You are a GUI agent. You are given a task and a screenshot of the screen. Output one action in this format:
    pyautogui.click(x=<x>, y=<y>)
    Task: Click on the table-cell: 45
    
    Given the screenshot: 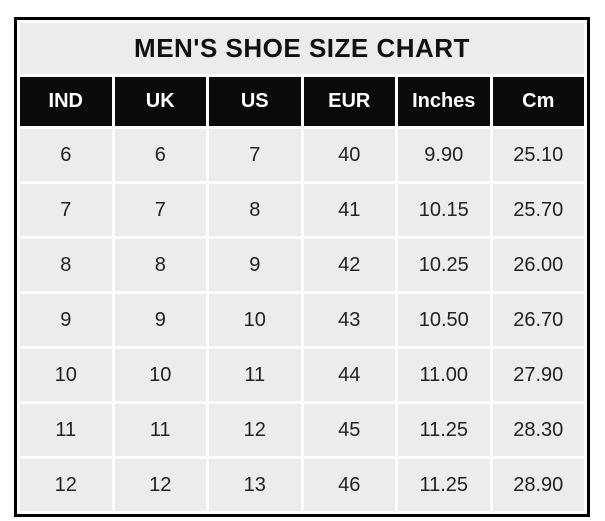 What is the action you would take?
    pyautogui.click(x=349, y=430)
    